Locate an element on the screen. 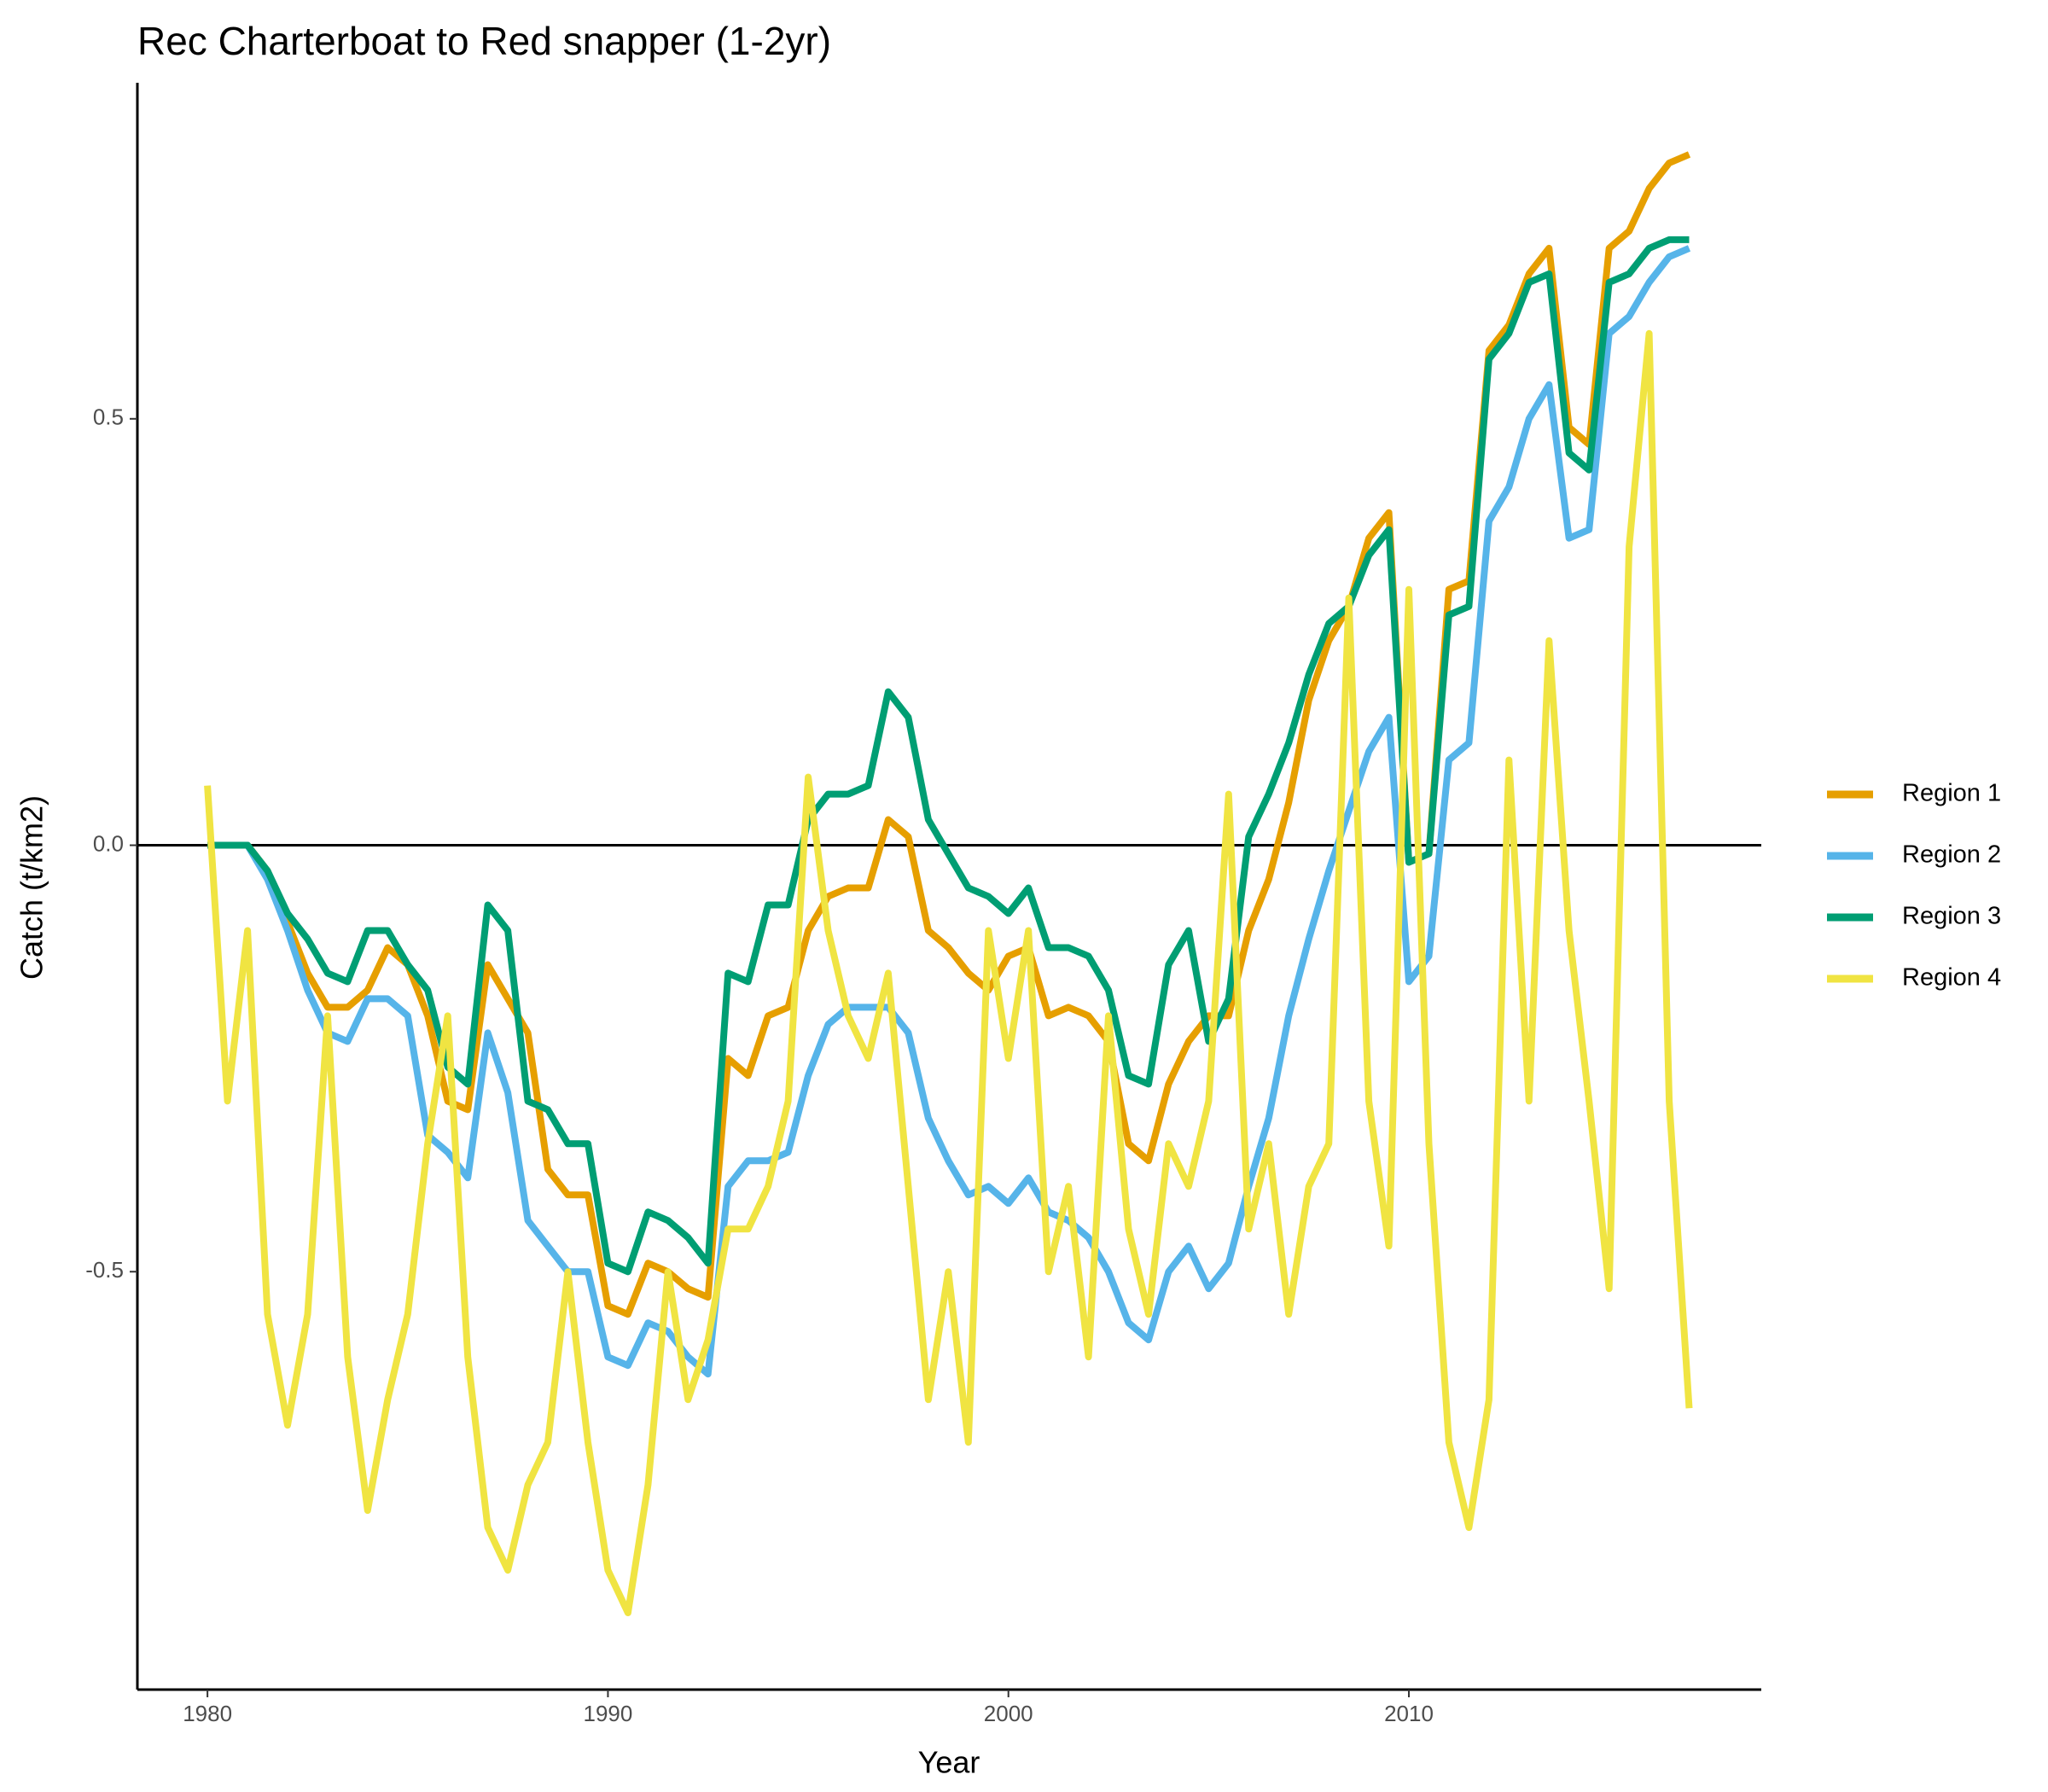 The width and height of the screenshot is (2048, 1792). x-tick-label: 1980 is located at coordinates (207, 1713).